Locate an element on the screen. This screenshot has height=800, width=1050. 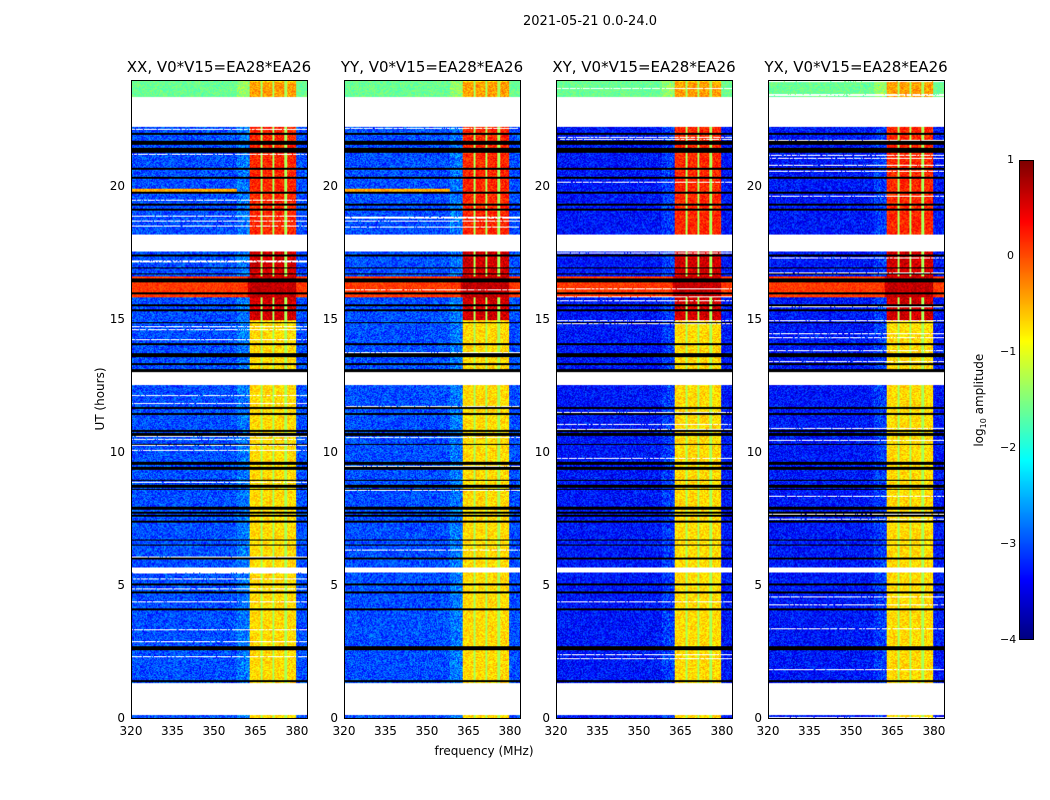
colorbar is located at coordinates (1026, 400).